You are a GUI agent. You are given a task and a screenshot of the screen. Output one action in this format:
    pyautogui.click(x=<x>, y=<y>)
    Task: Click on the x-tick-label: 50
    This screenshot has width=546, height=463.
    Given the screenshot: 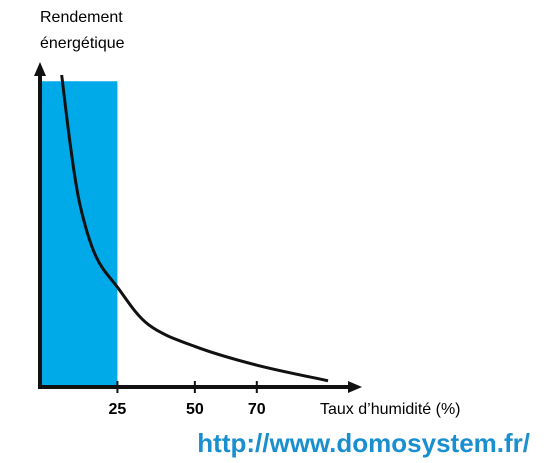 What is the action you would take?
    pyautogui.click(x=195, y=409)
    